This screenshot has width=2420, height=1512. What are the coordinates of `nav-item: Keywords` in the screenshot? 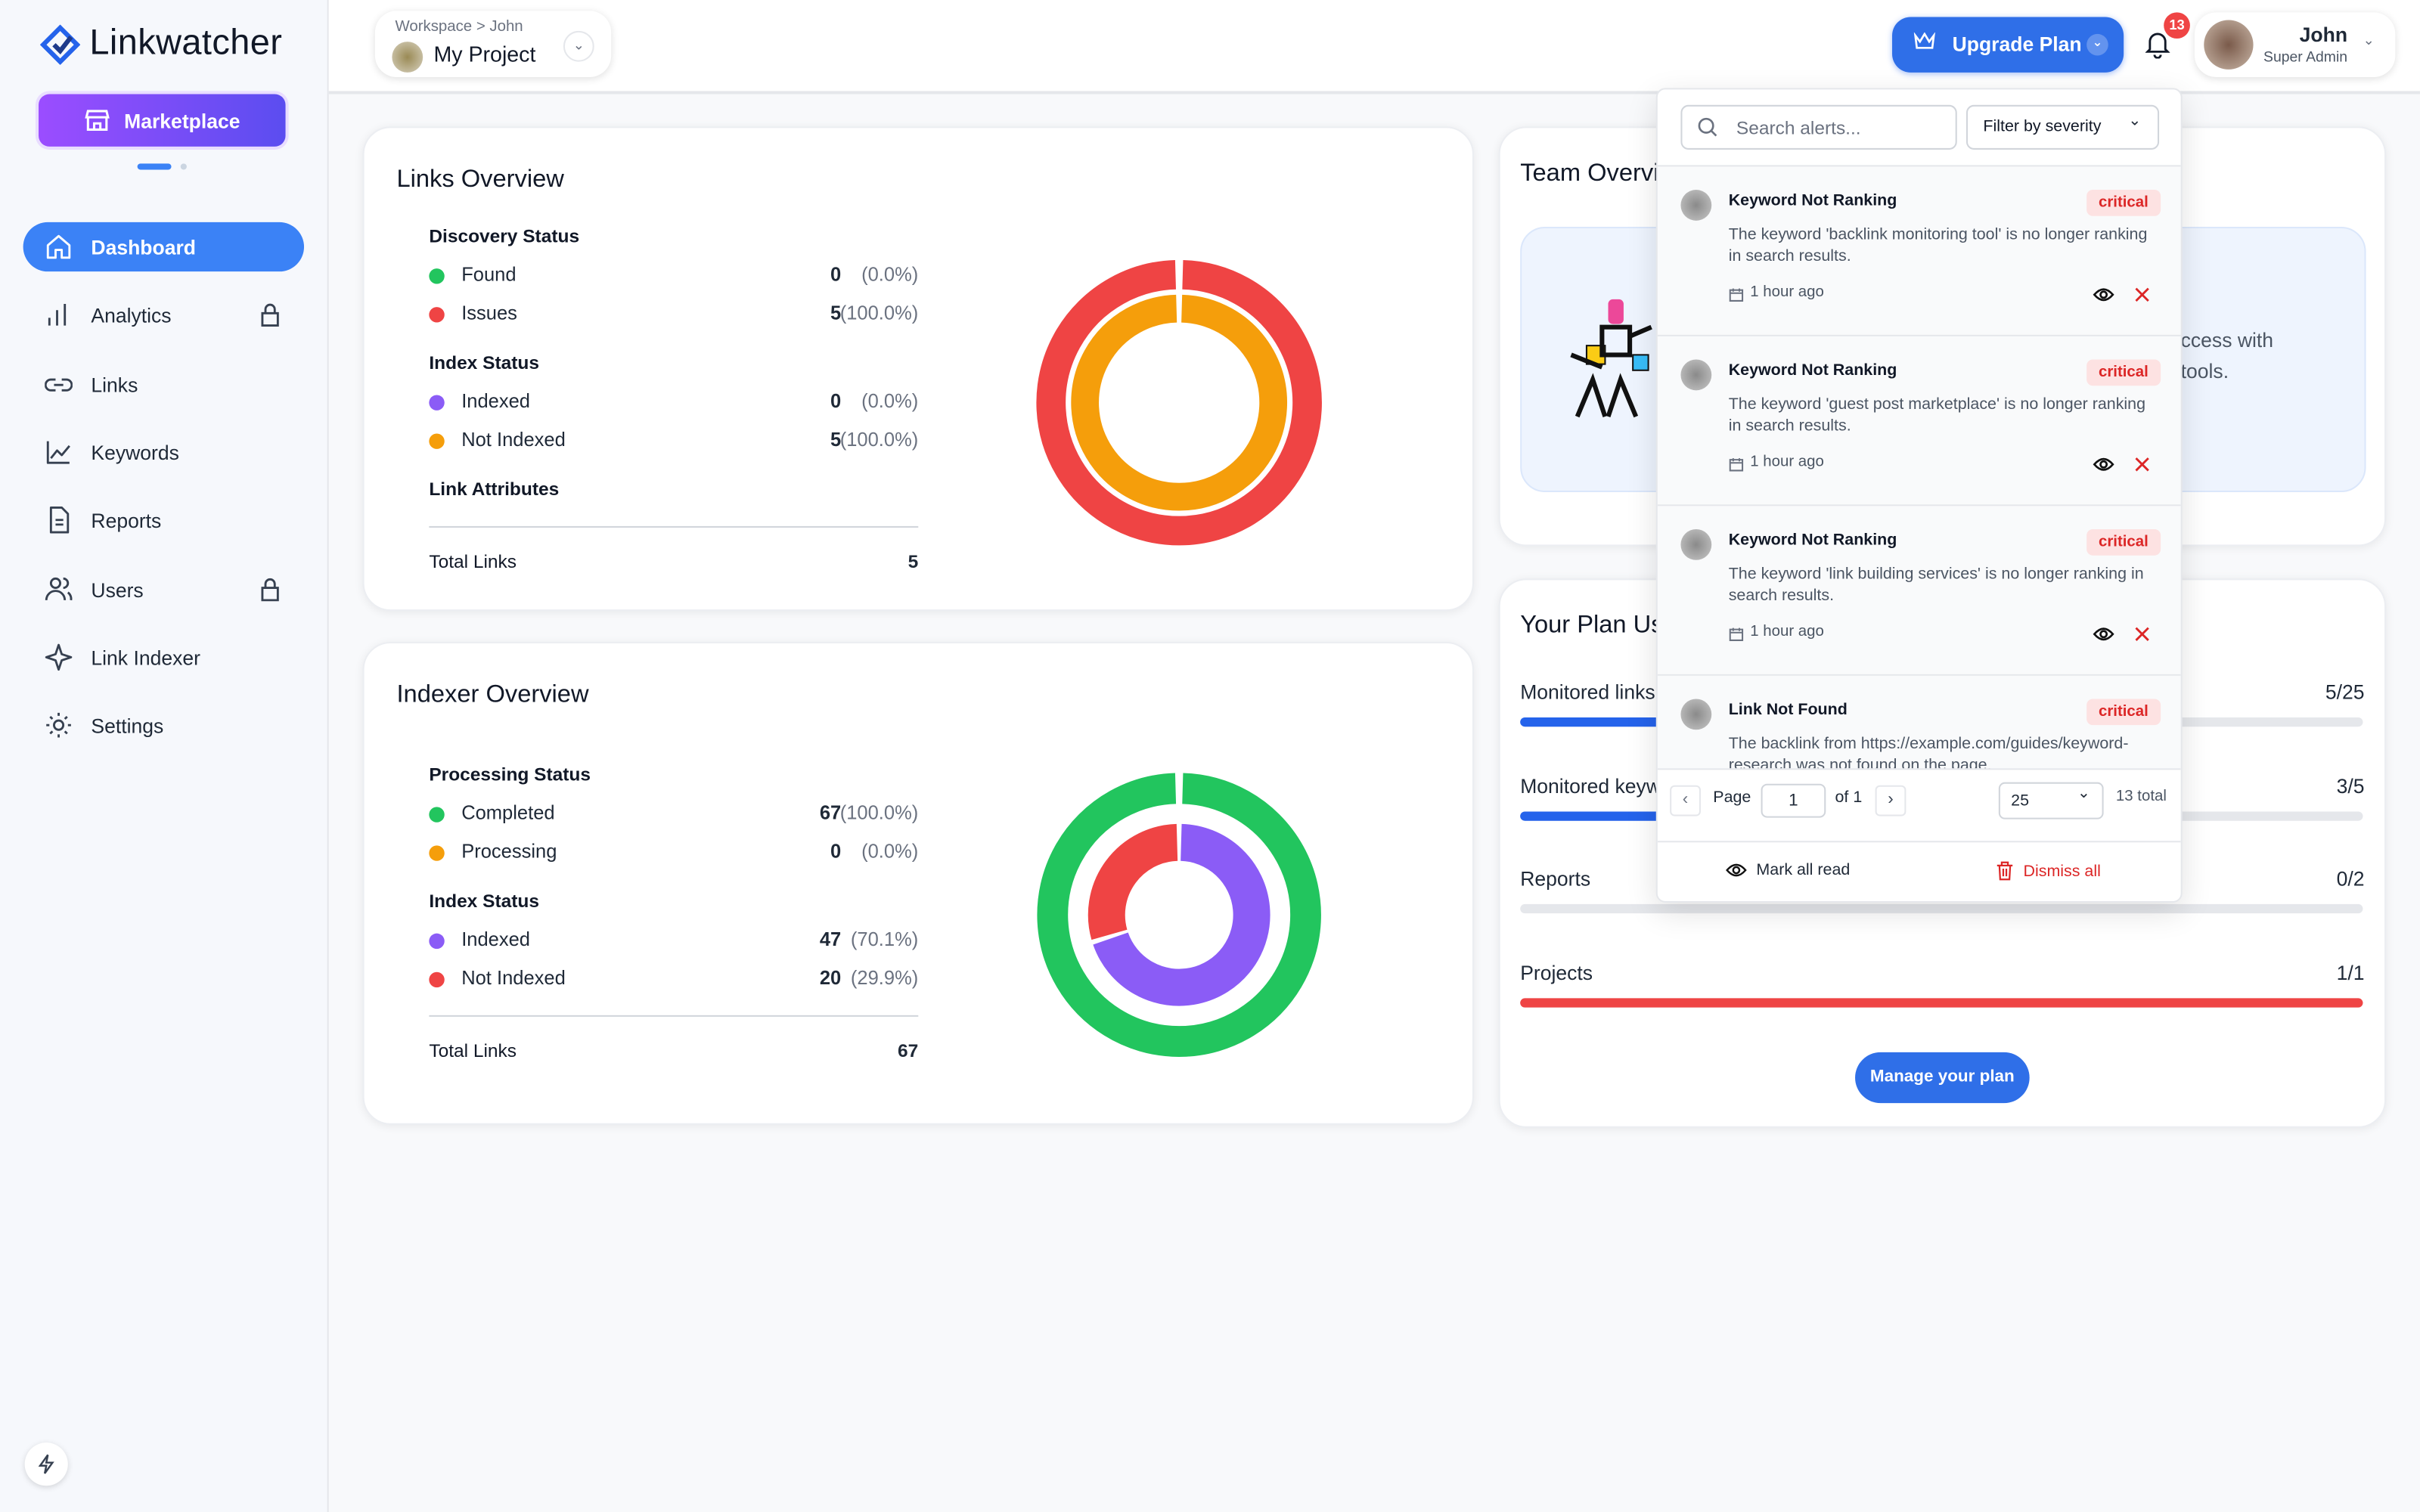 It's located at (163, 452).